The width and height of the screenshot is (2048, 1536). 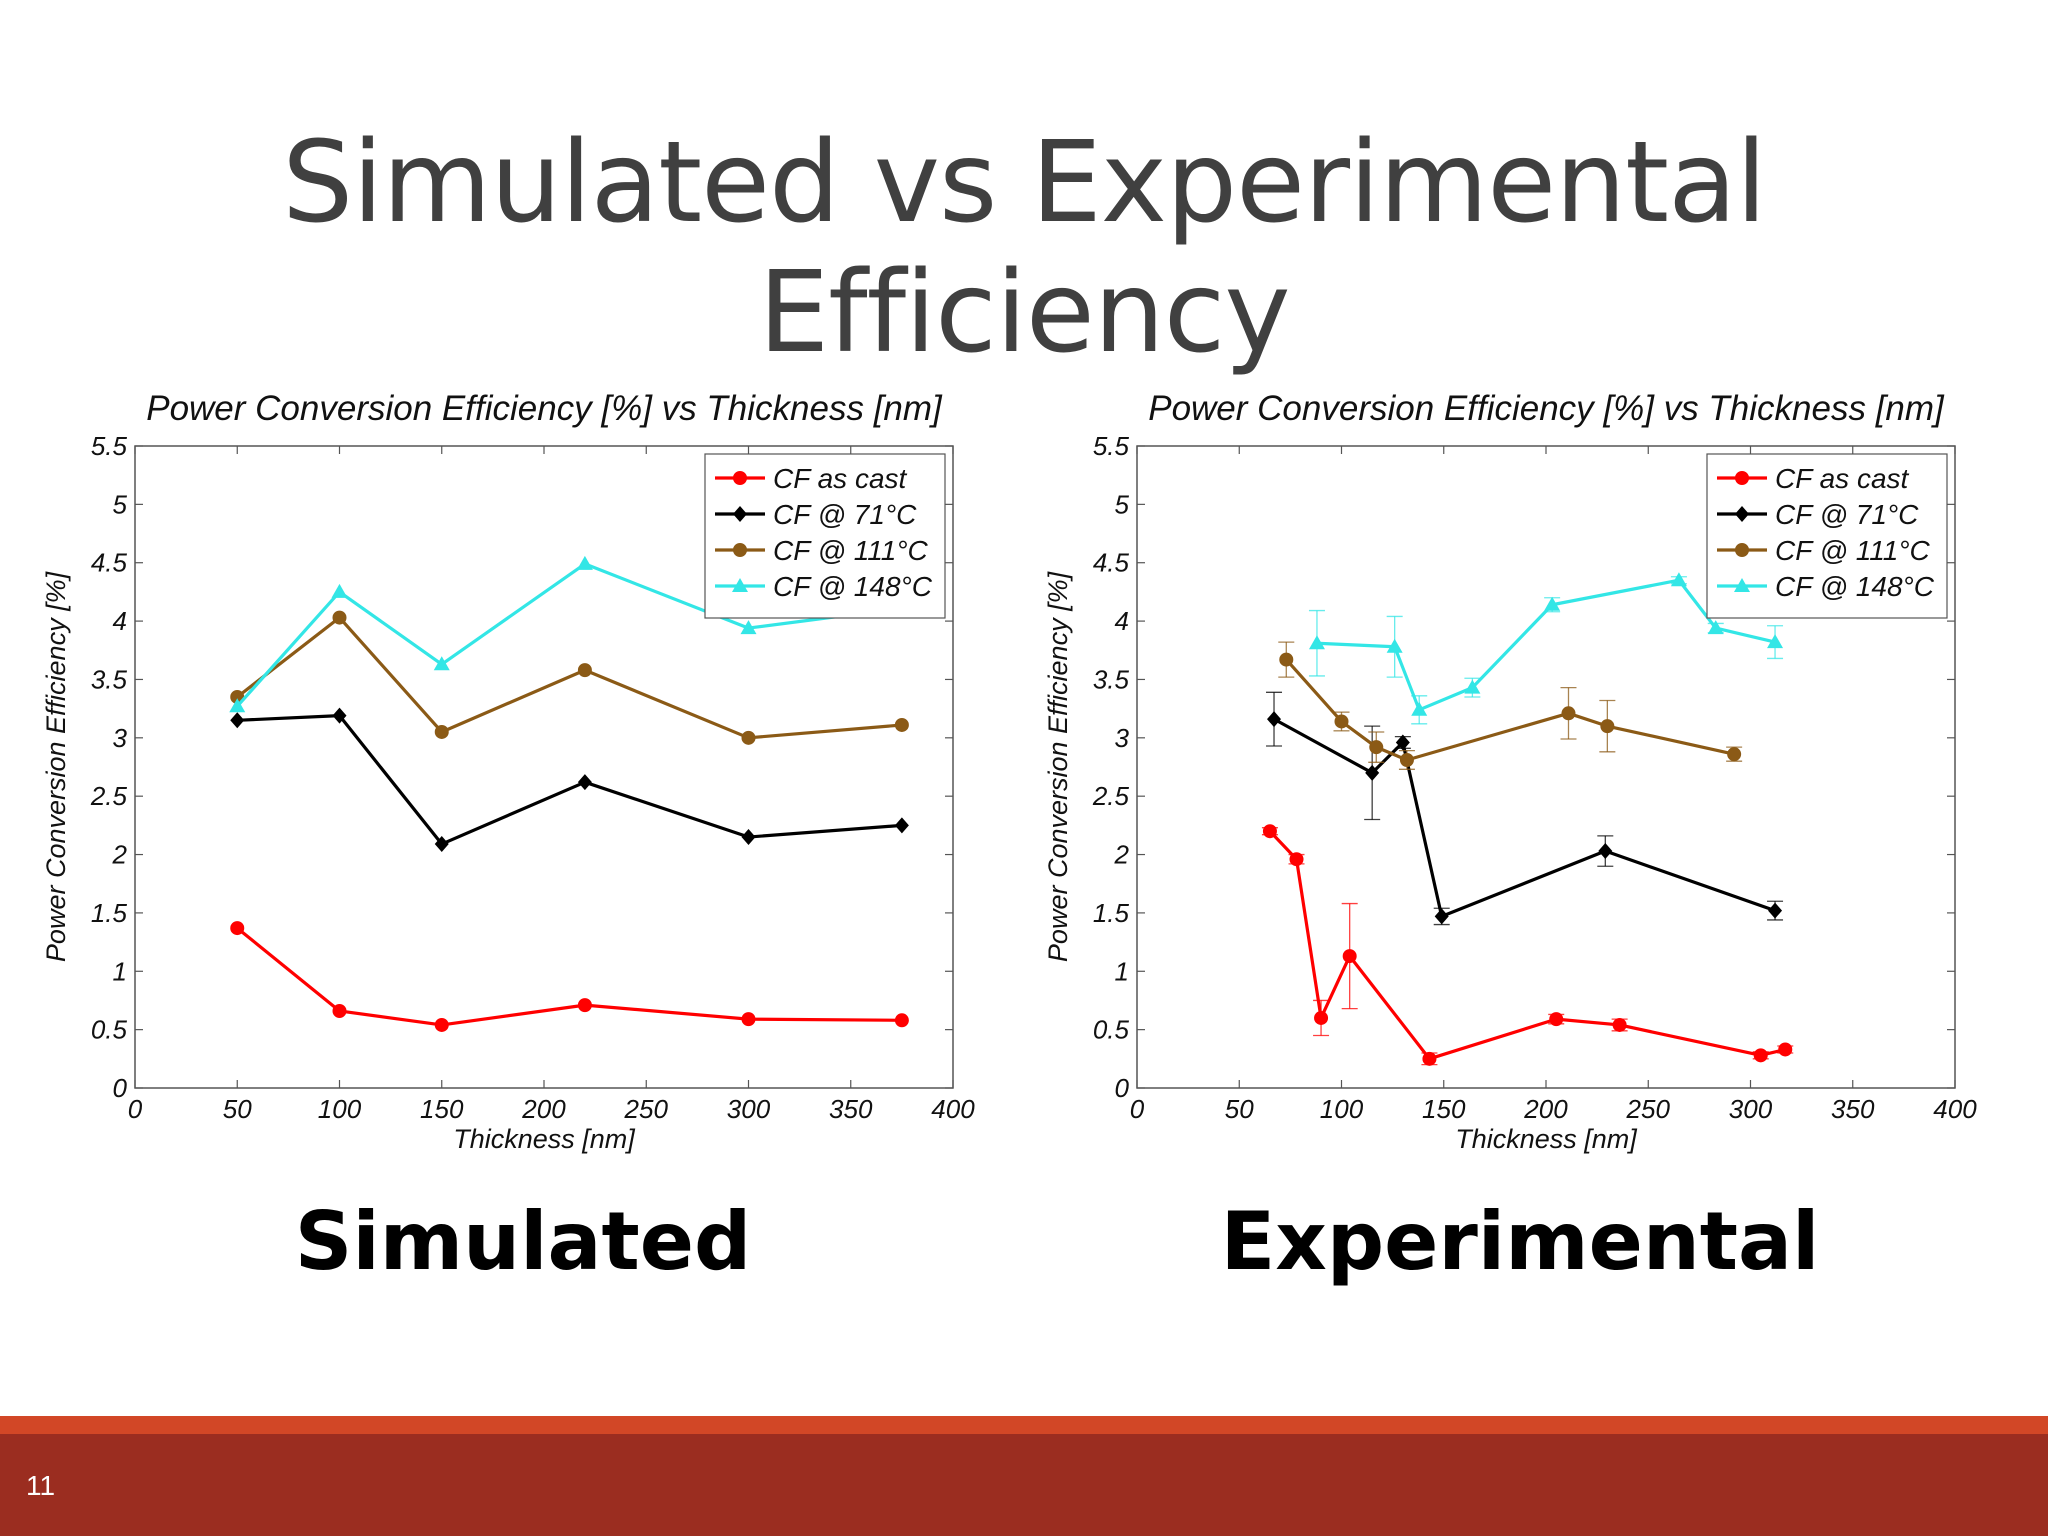 I want to click on experimental-y-tick-label: 1.5, so click(x=1111, y=913).